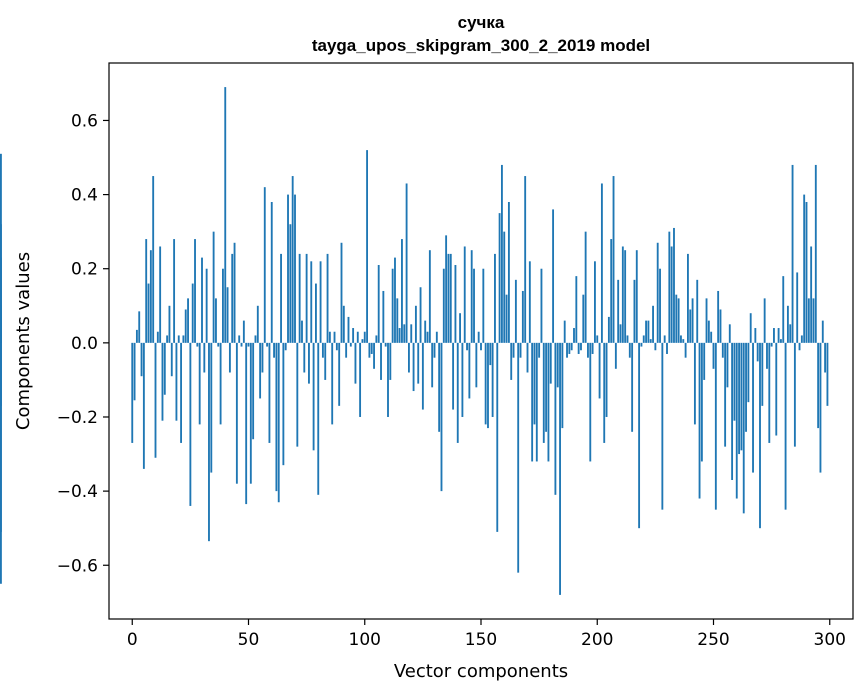  I want to click on x-tick-label: 250, so click(713, 640).